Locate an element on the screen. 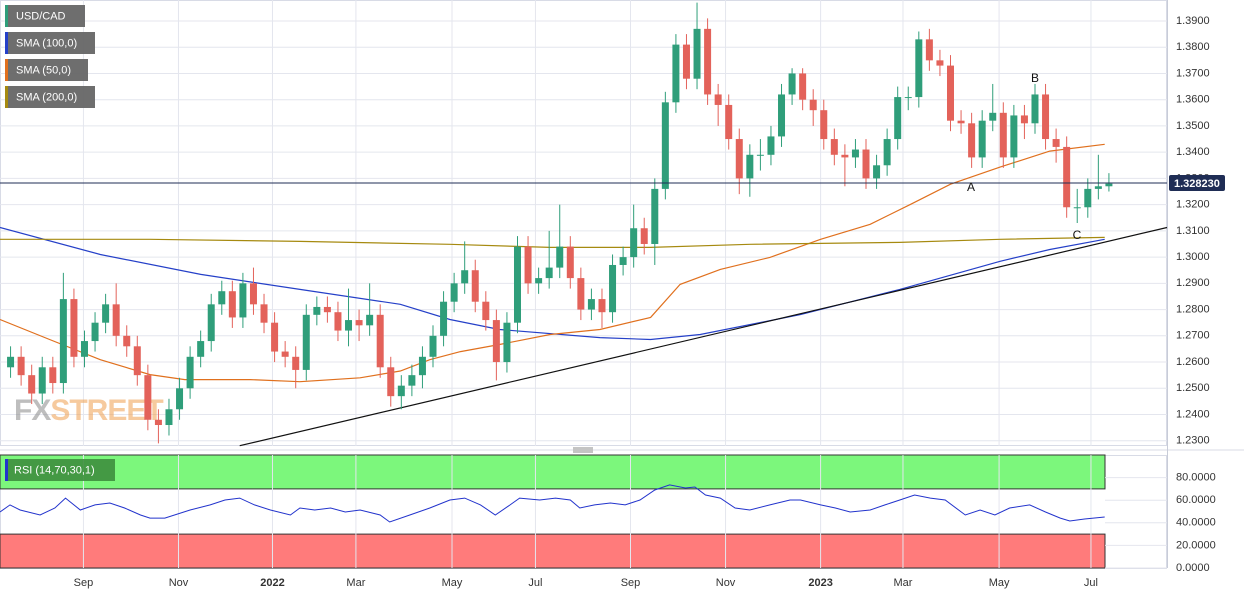  y-tick-label: 1.2700 is located at coordinates (1193, 336).